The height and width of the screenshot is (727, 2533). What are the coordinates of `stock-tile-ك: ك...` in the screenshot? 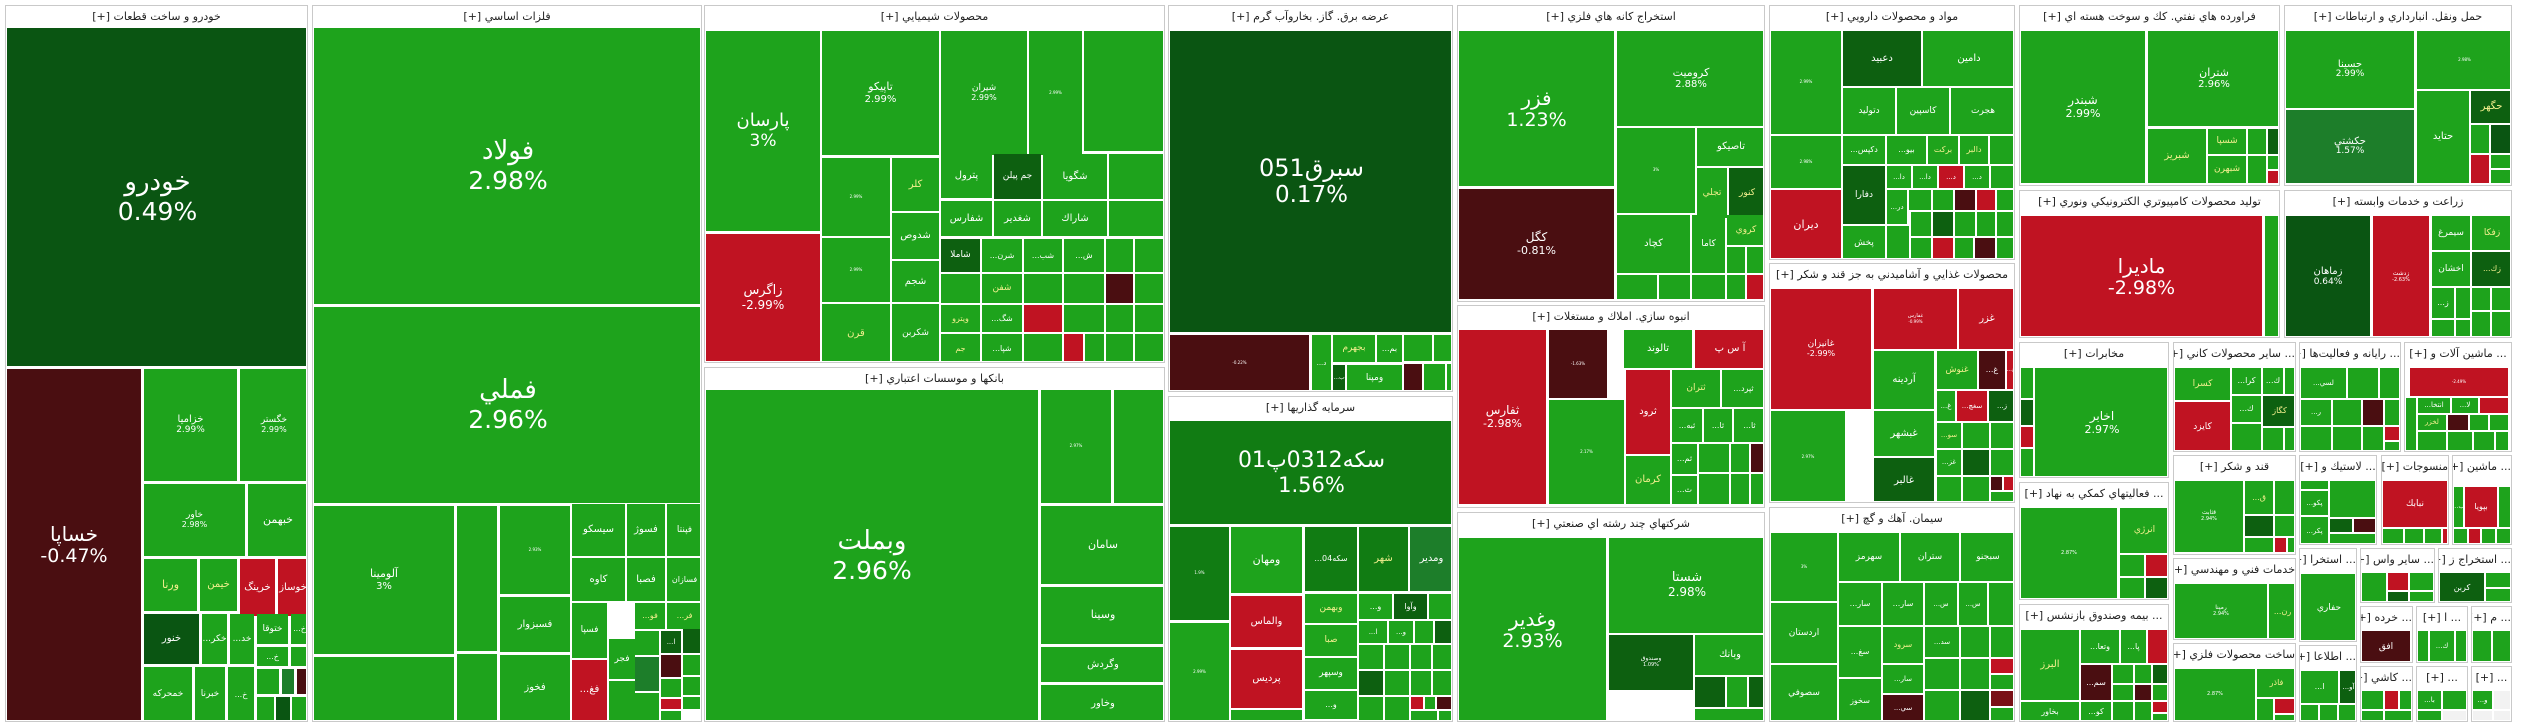 It's located at (2273, 381).